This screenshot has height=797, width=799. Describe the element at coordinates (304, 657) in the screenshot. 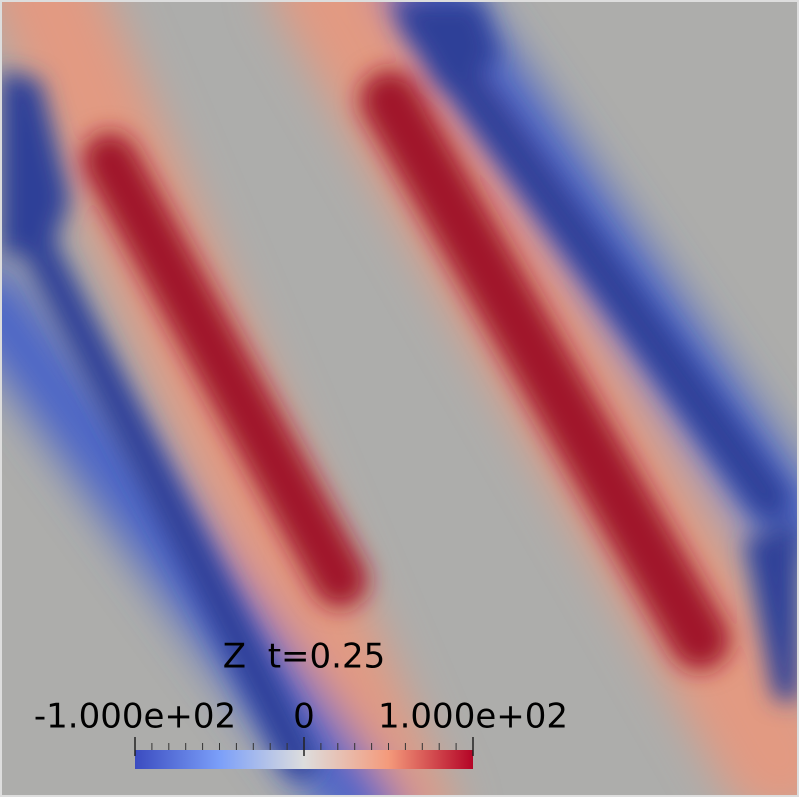

I see `colorbar-title: Z t=0.25` at that location.